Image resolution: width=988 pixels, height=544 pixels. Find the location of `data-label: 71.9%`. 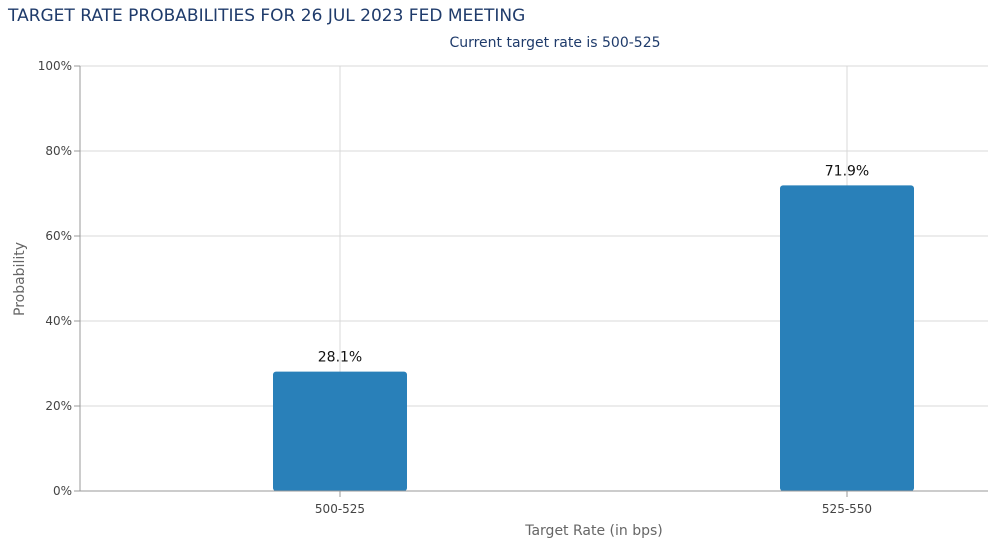

data-label: 71.9% is located at coordinates (847, 171).